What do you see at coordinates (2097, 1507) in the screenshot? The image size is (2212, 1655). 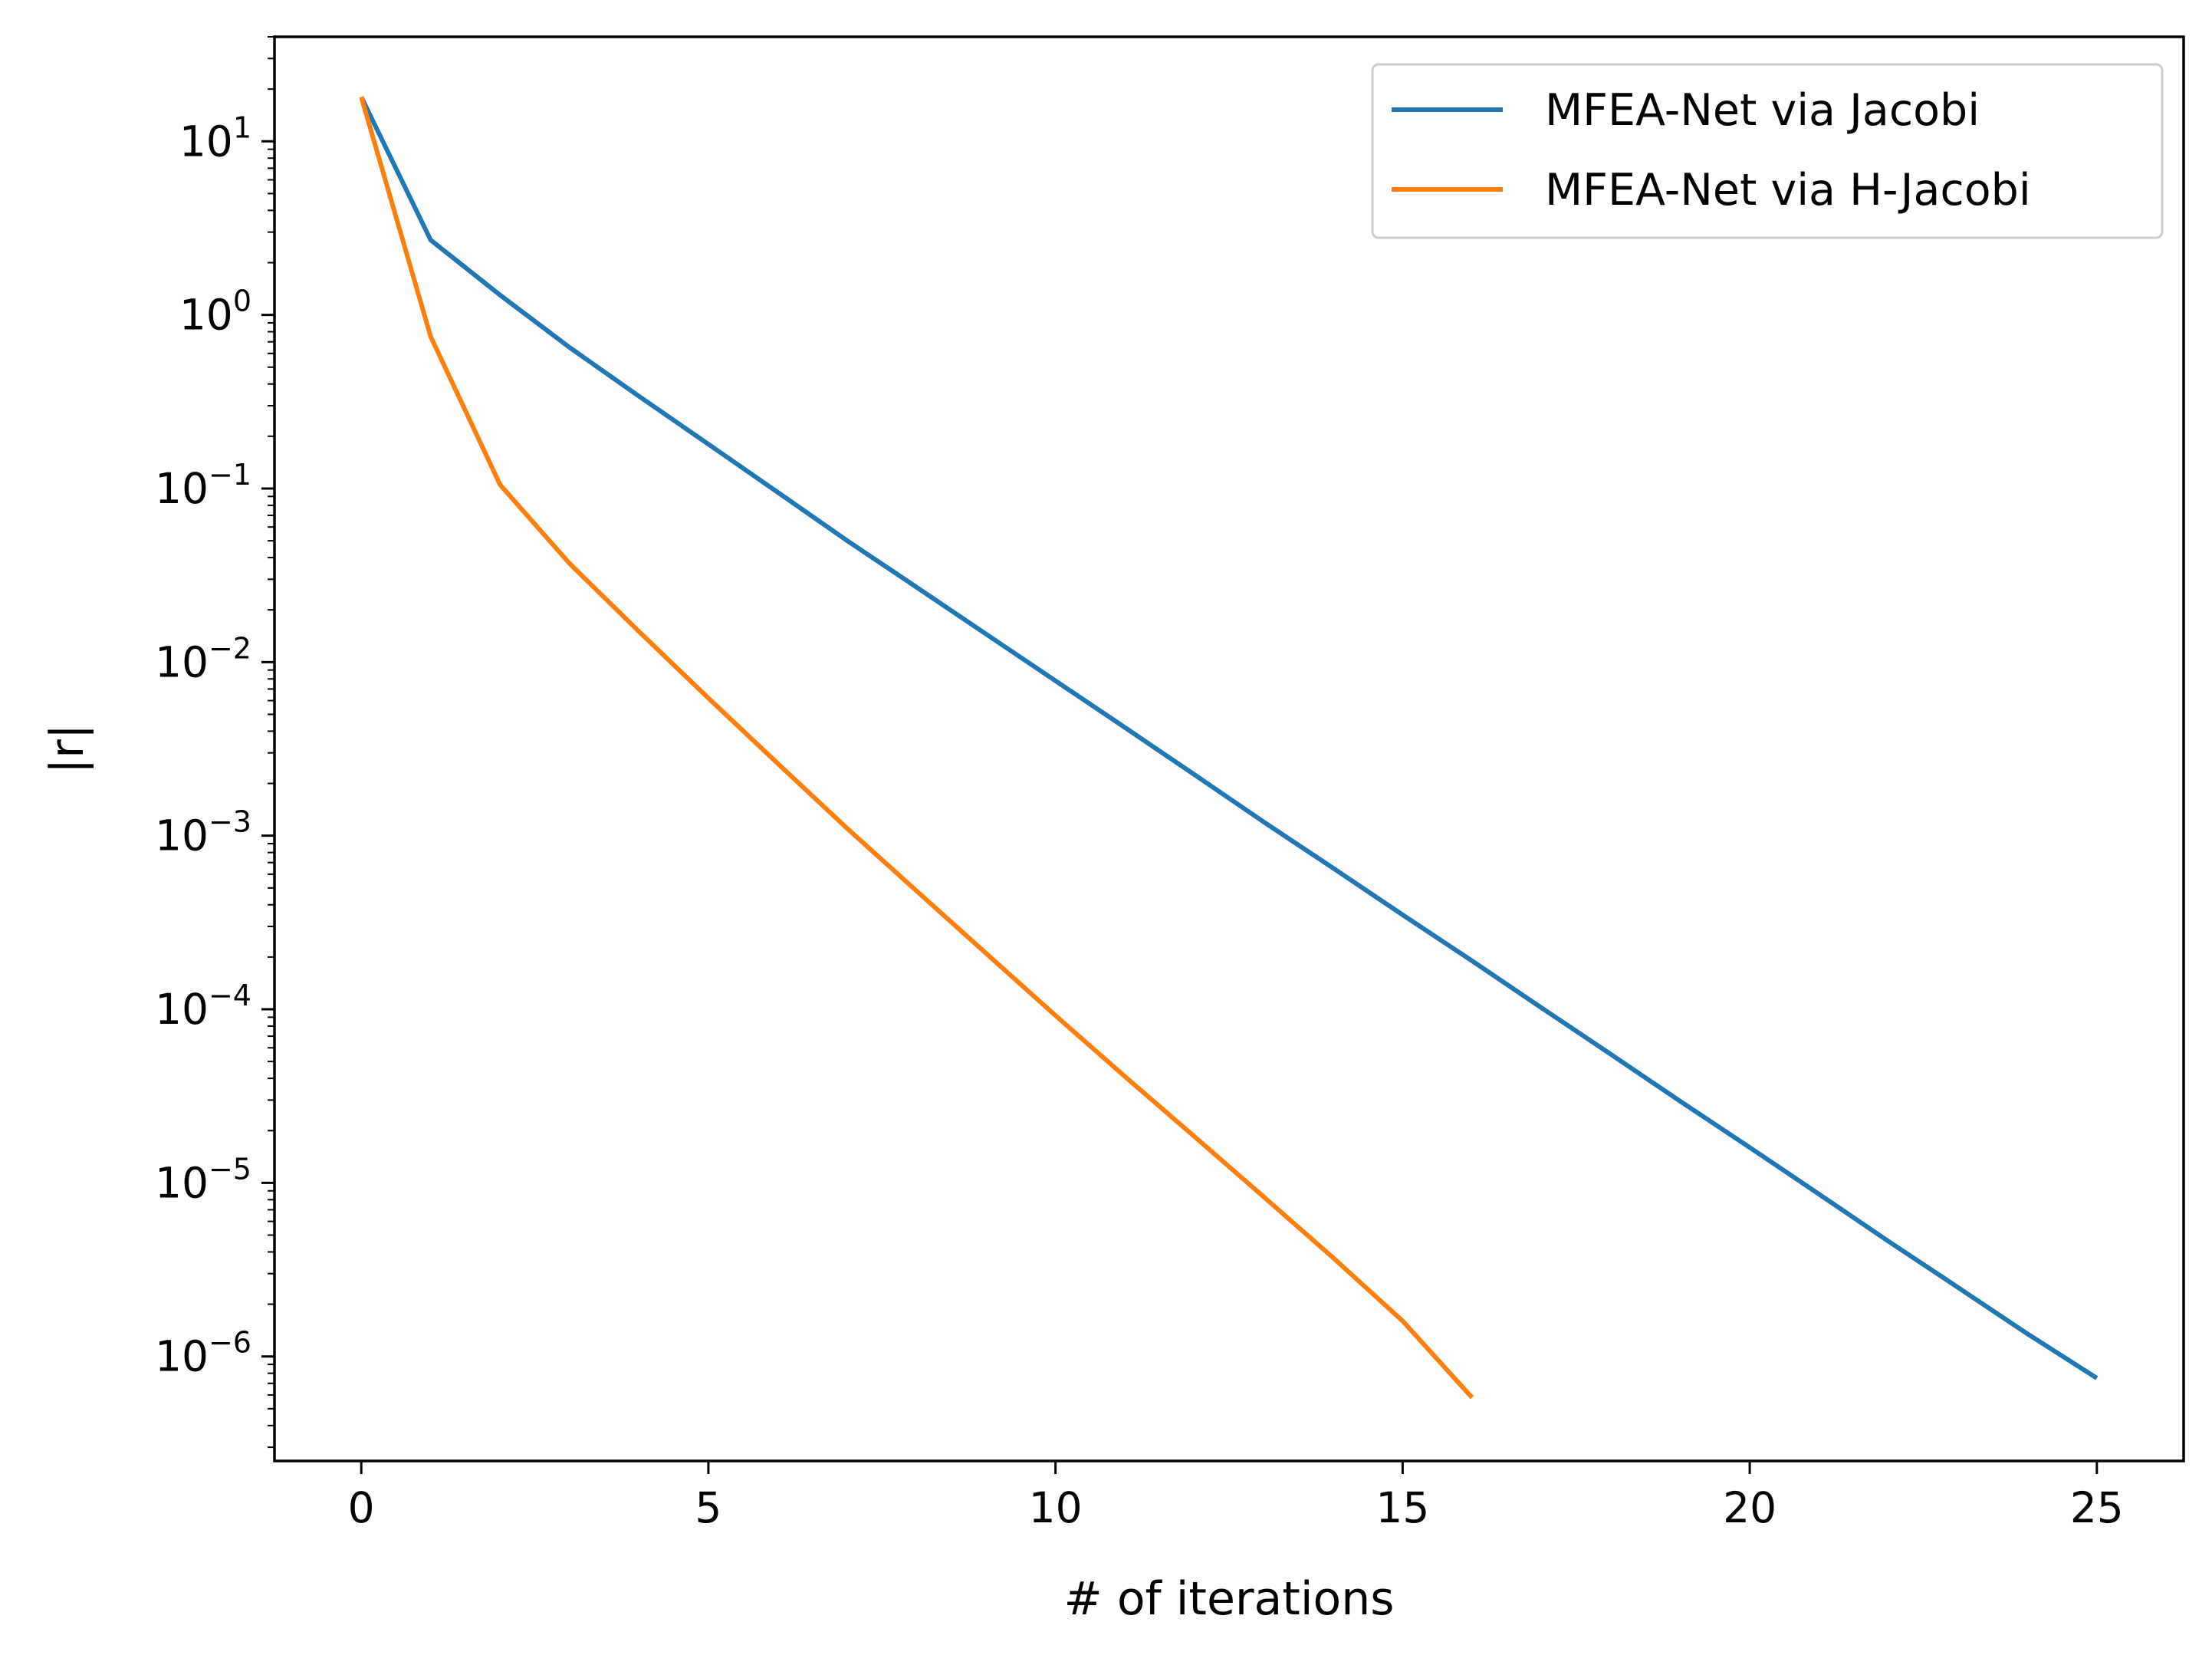 I see `x-tick-label: 25` at bounding box center [2097, 1507].